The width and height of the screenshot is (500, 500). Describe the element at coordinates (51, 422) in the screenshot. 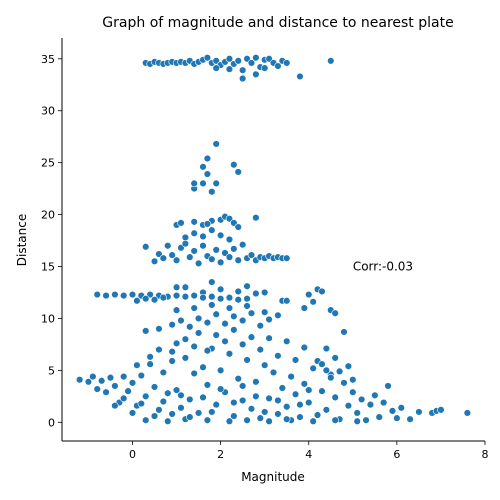

I see `y-tick-label: 0` at that location.